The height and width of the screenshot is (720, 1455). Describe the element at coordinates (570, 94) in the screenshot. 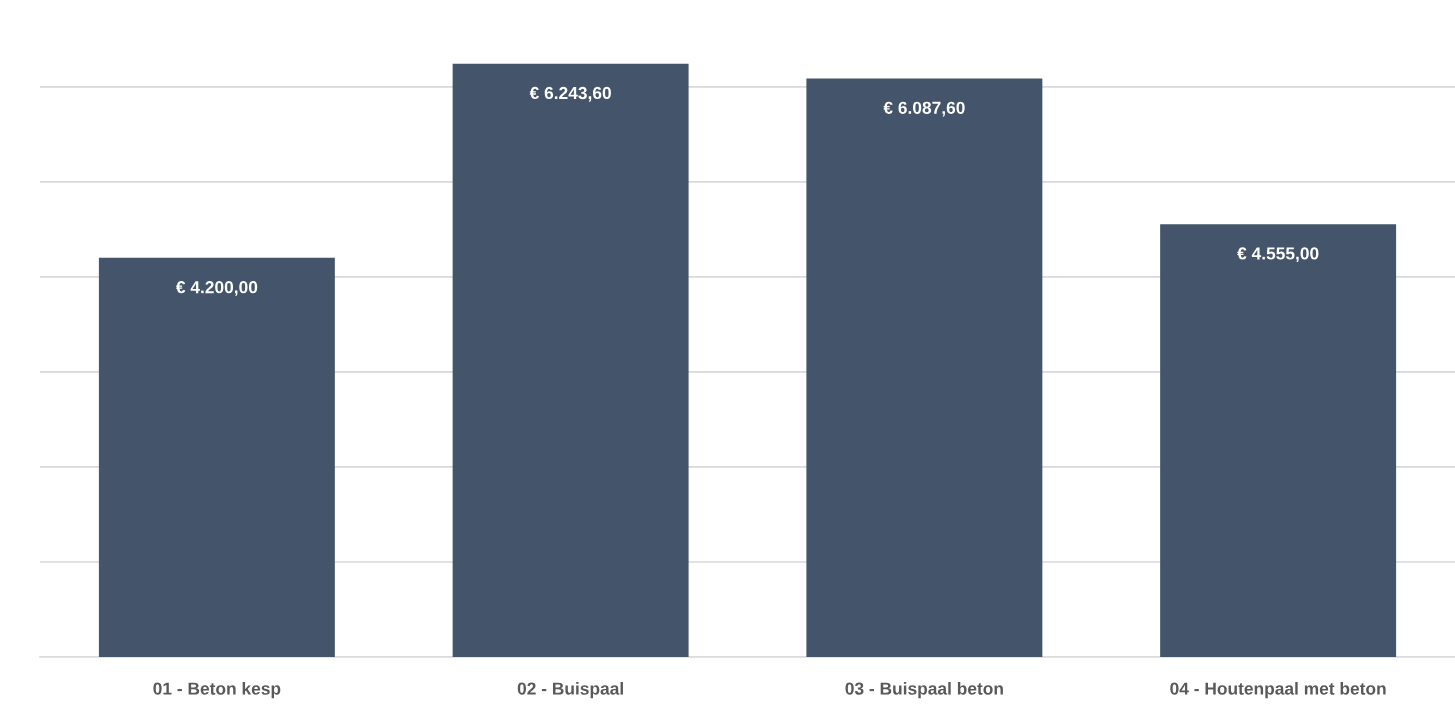

I see `data-label: € 6.243,60` at that location.